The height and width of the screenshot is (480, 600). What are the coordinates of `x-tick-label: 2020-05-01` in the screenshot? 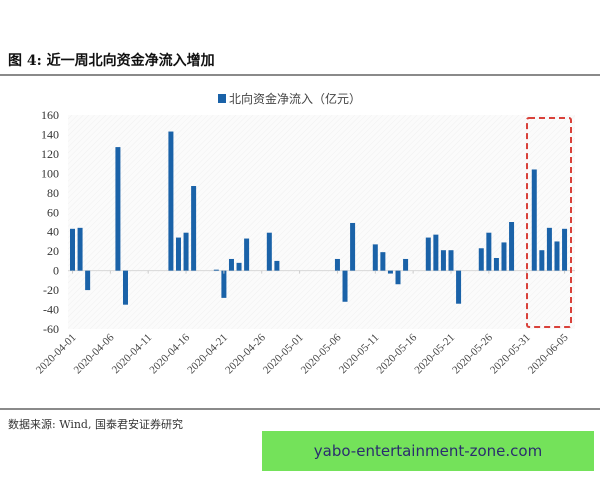 It's located at (283, 354).